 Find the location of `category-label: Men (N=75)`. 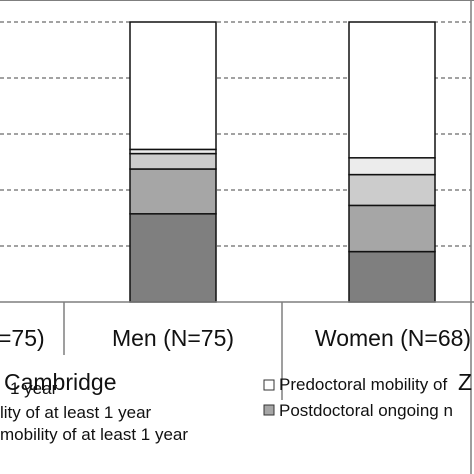

category-label: Men (N=75) is located at coordinates (173, 338).